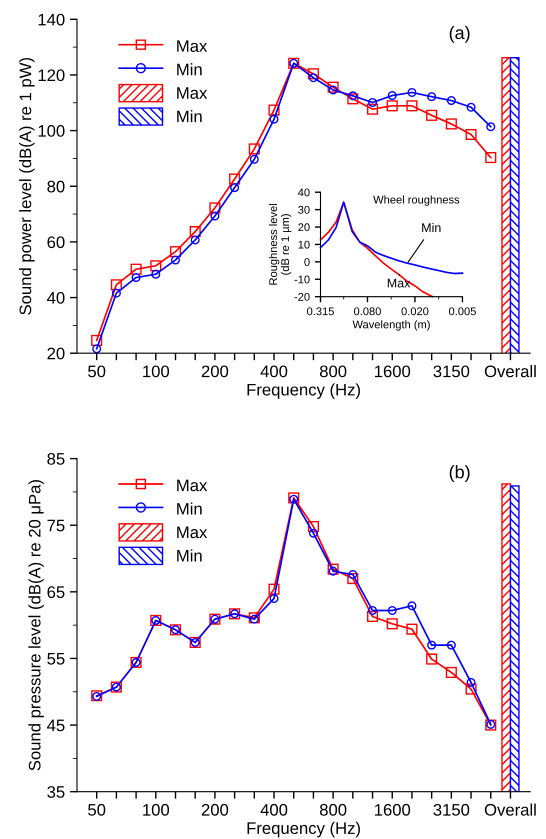 Image resolution: width=546 pixels, height=839 pixels. What do you see at coordinates (367, 311) in the screenshot?
I see `x-tick-label: 0.080` at bounding box center [367, 311].